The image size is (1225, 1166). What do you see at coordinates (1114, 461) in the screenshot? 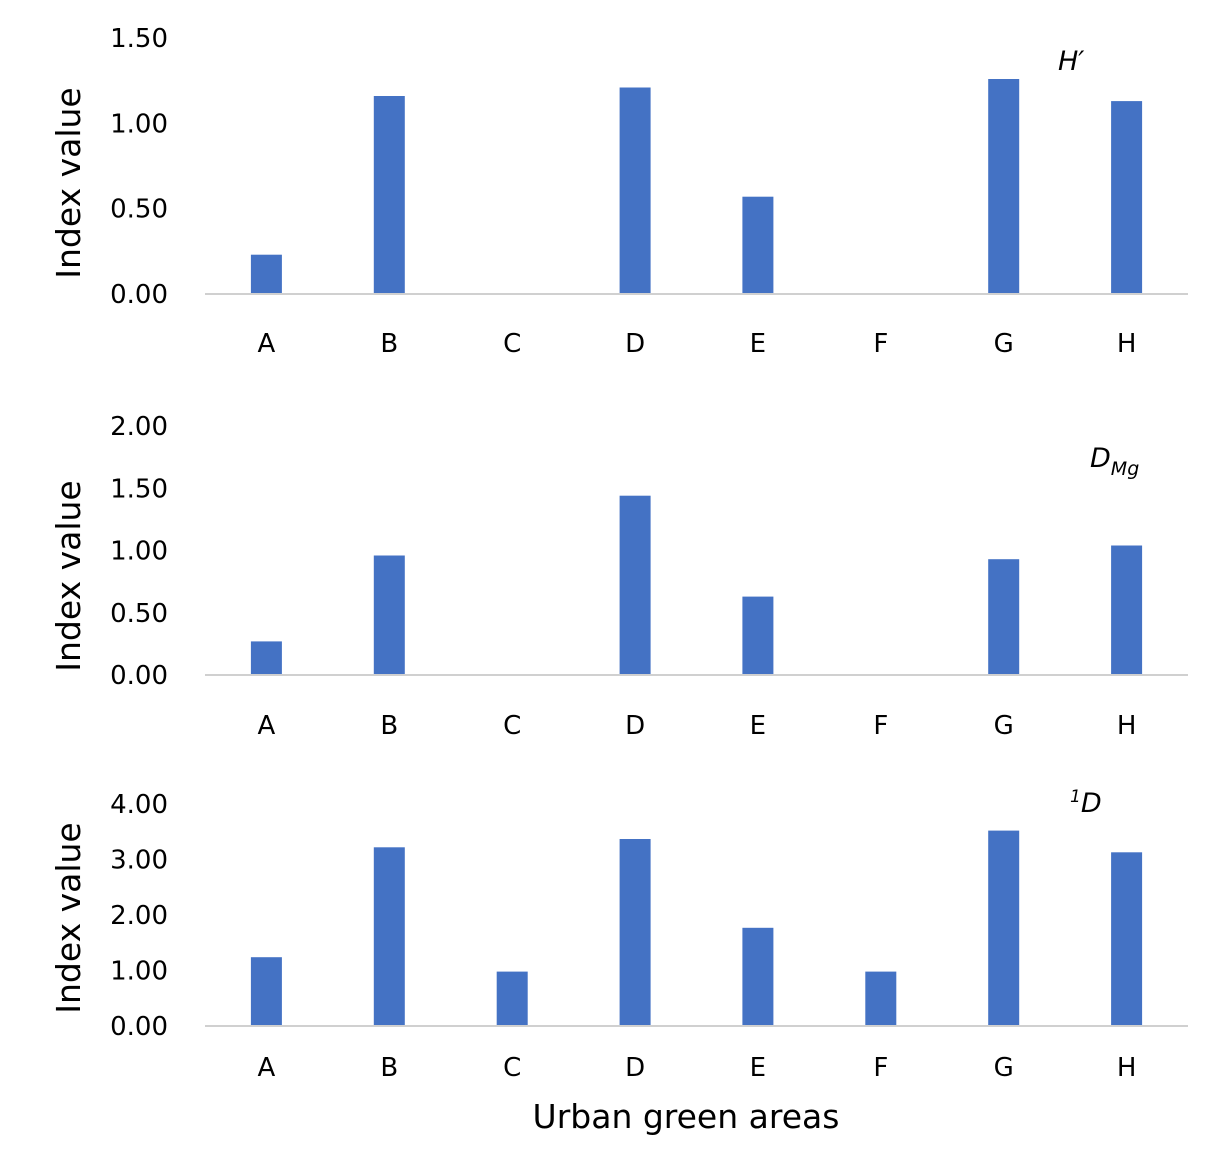
I see `index-annotation: DMg` at bounding box center [1114, 461].